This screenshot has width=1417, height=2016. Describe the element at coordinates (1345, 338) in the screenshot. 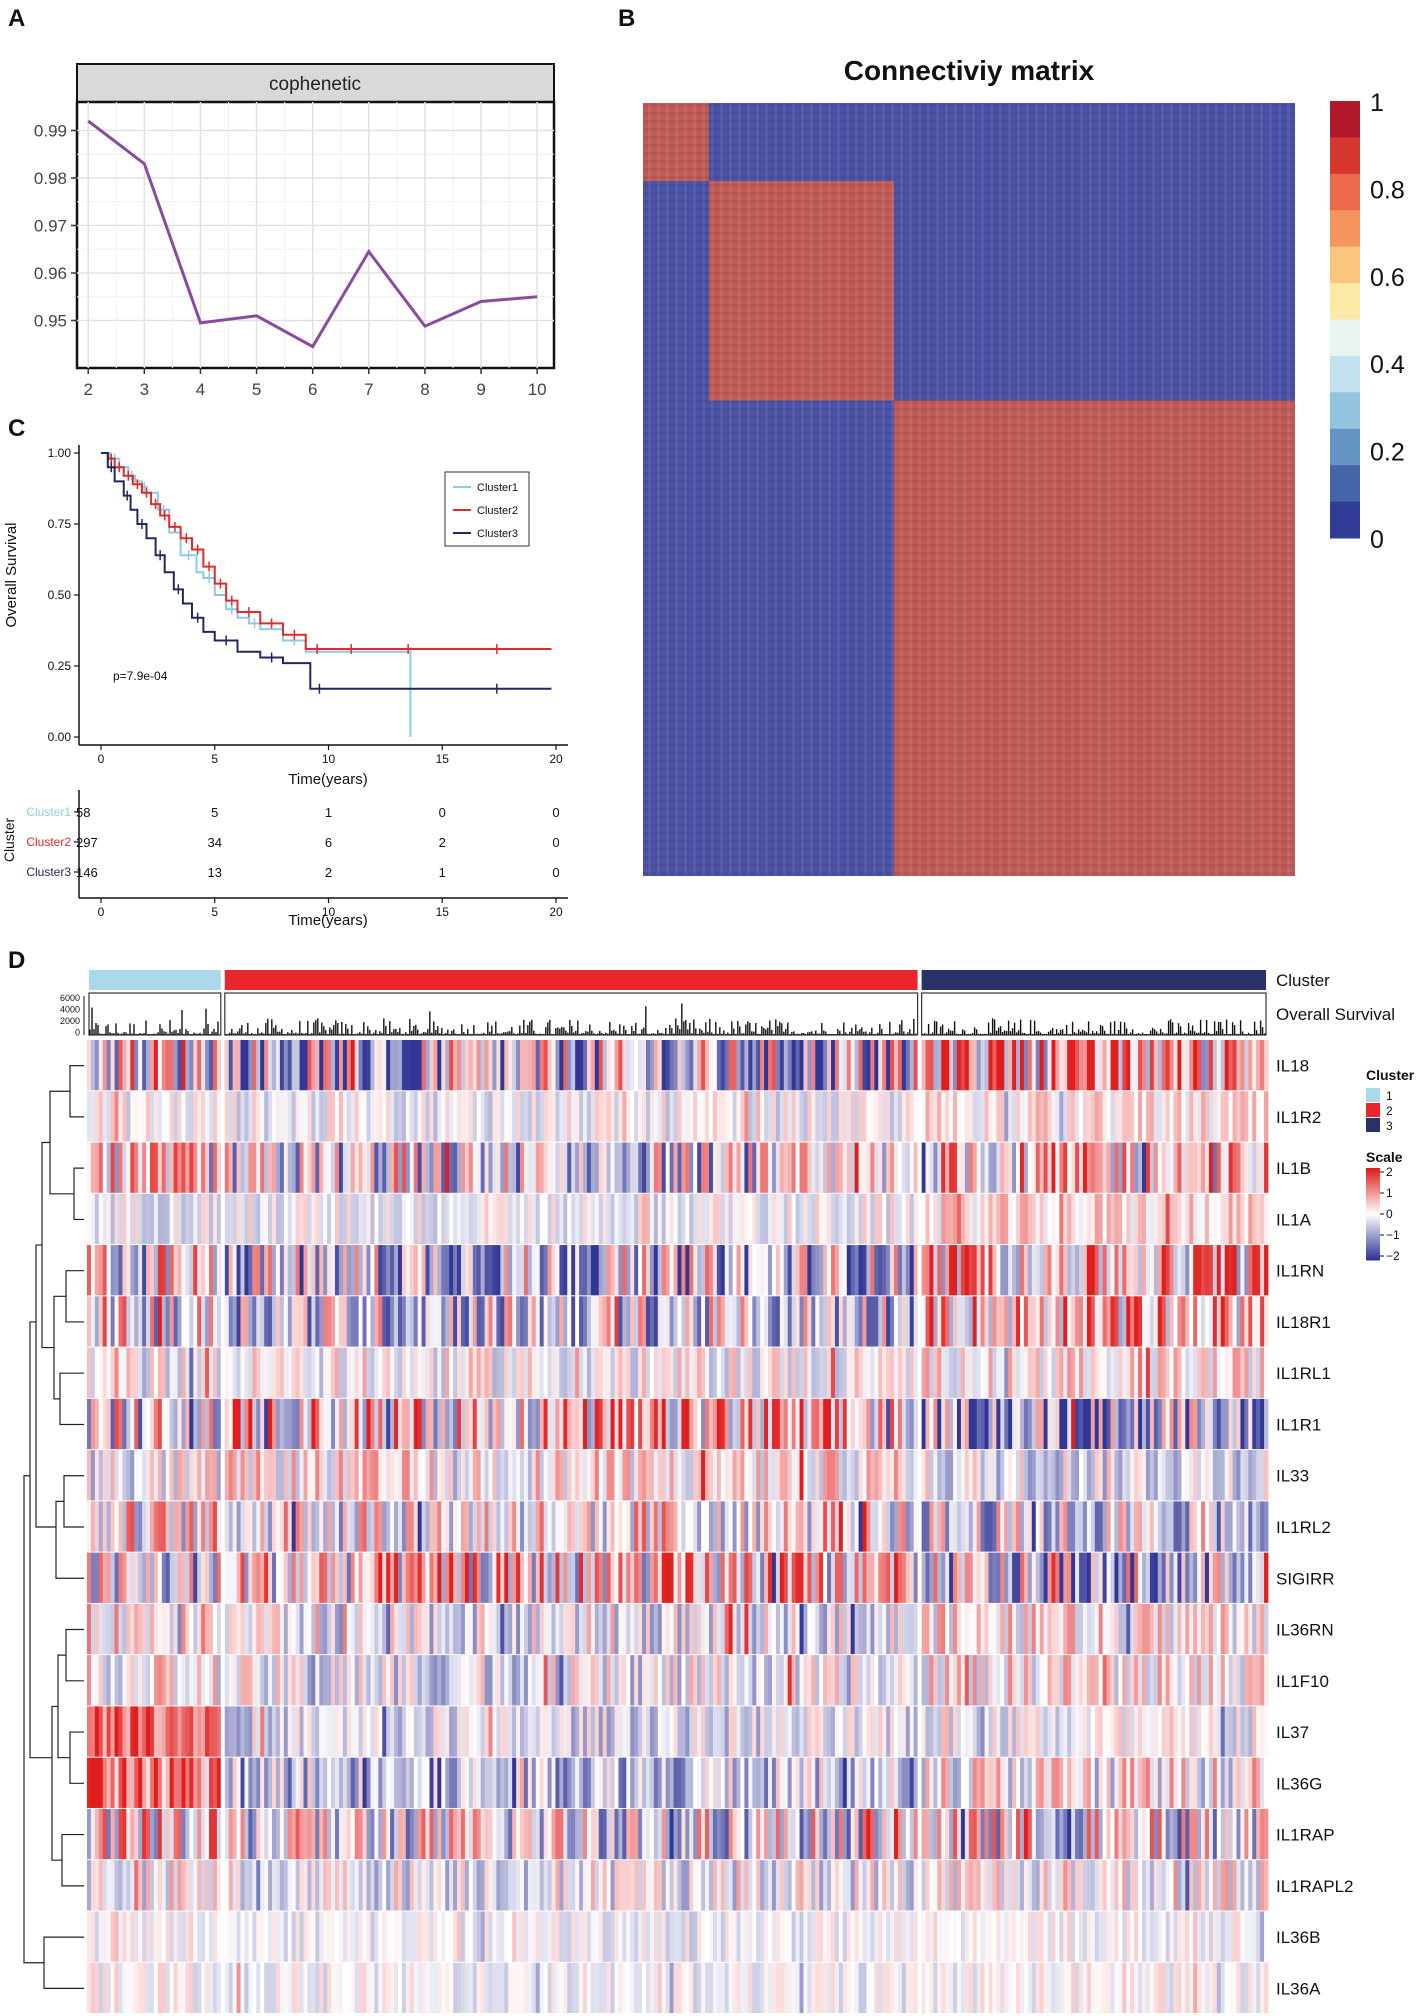

I see `colorbar-segment` at that location.